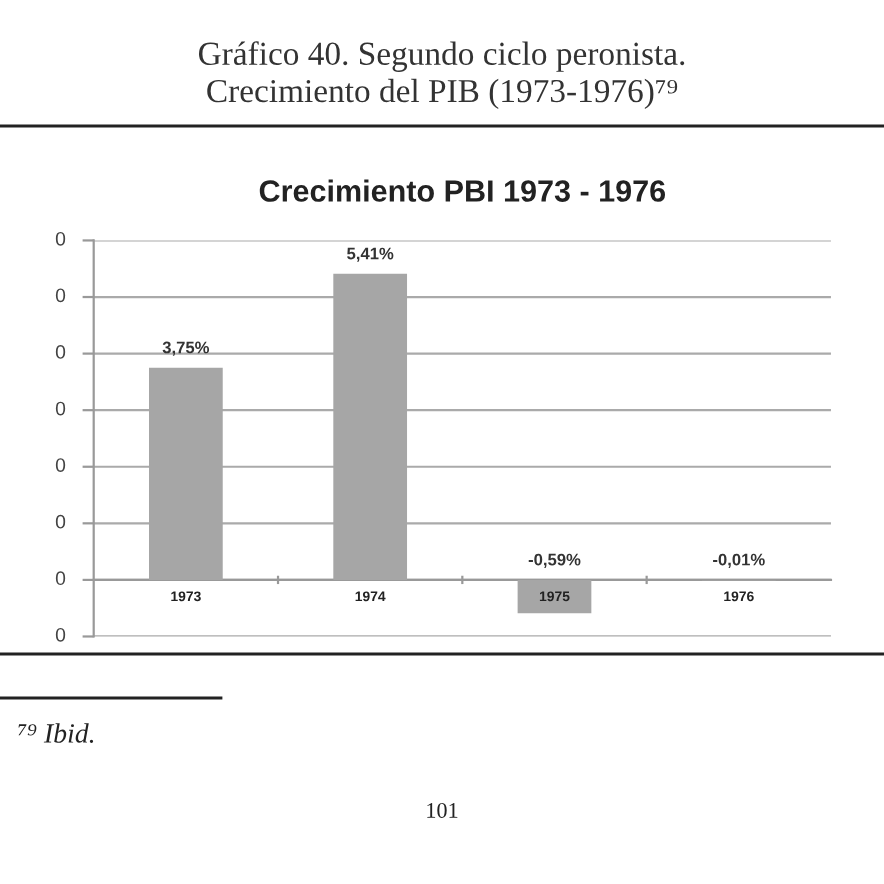 Image resolution: width=884 pixels, height=884 pixels. Describe the element at coordinates (186, 348) in the screenshot. I see `data-label: 3,75%` at that location.